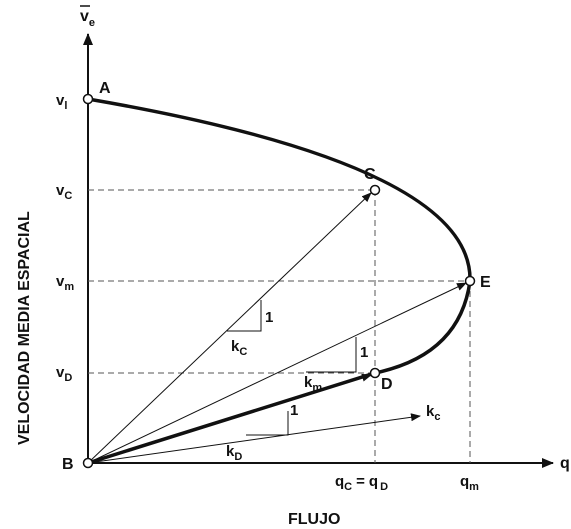 The image size is (571, 529). I want to click on slope-kd-one: 1, so click(294, 410).